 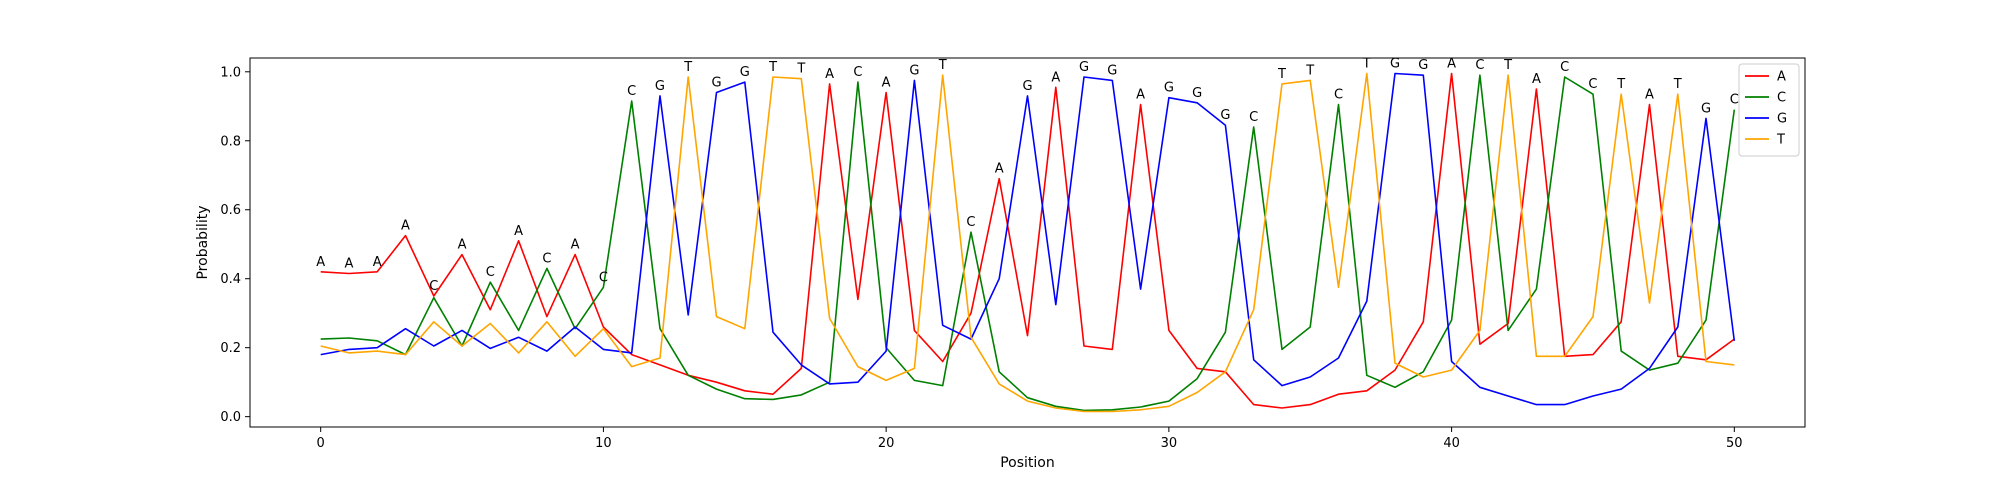 What do you see at coordinates (1169, 443) in the screenshot?
I see `x-tick-label: 30` at bounding box center [1169, 443].